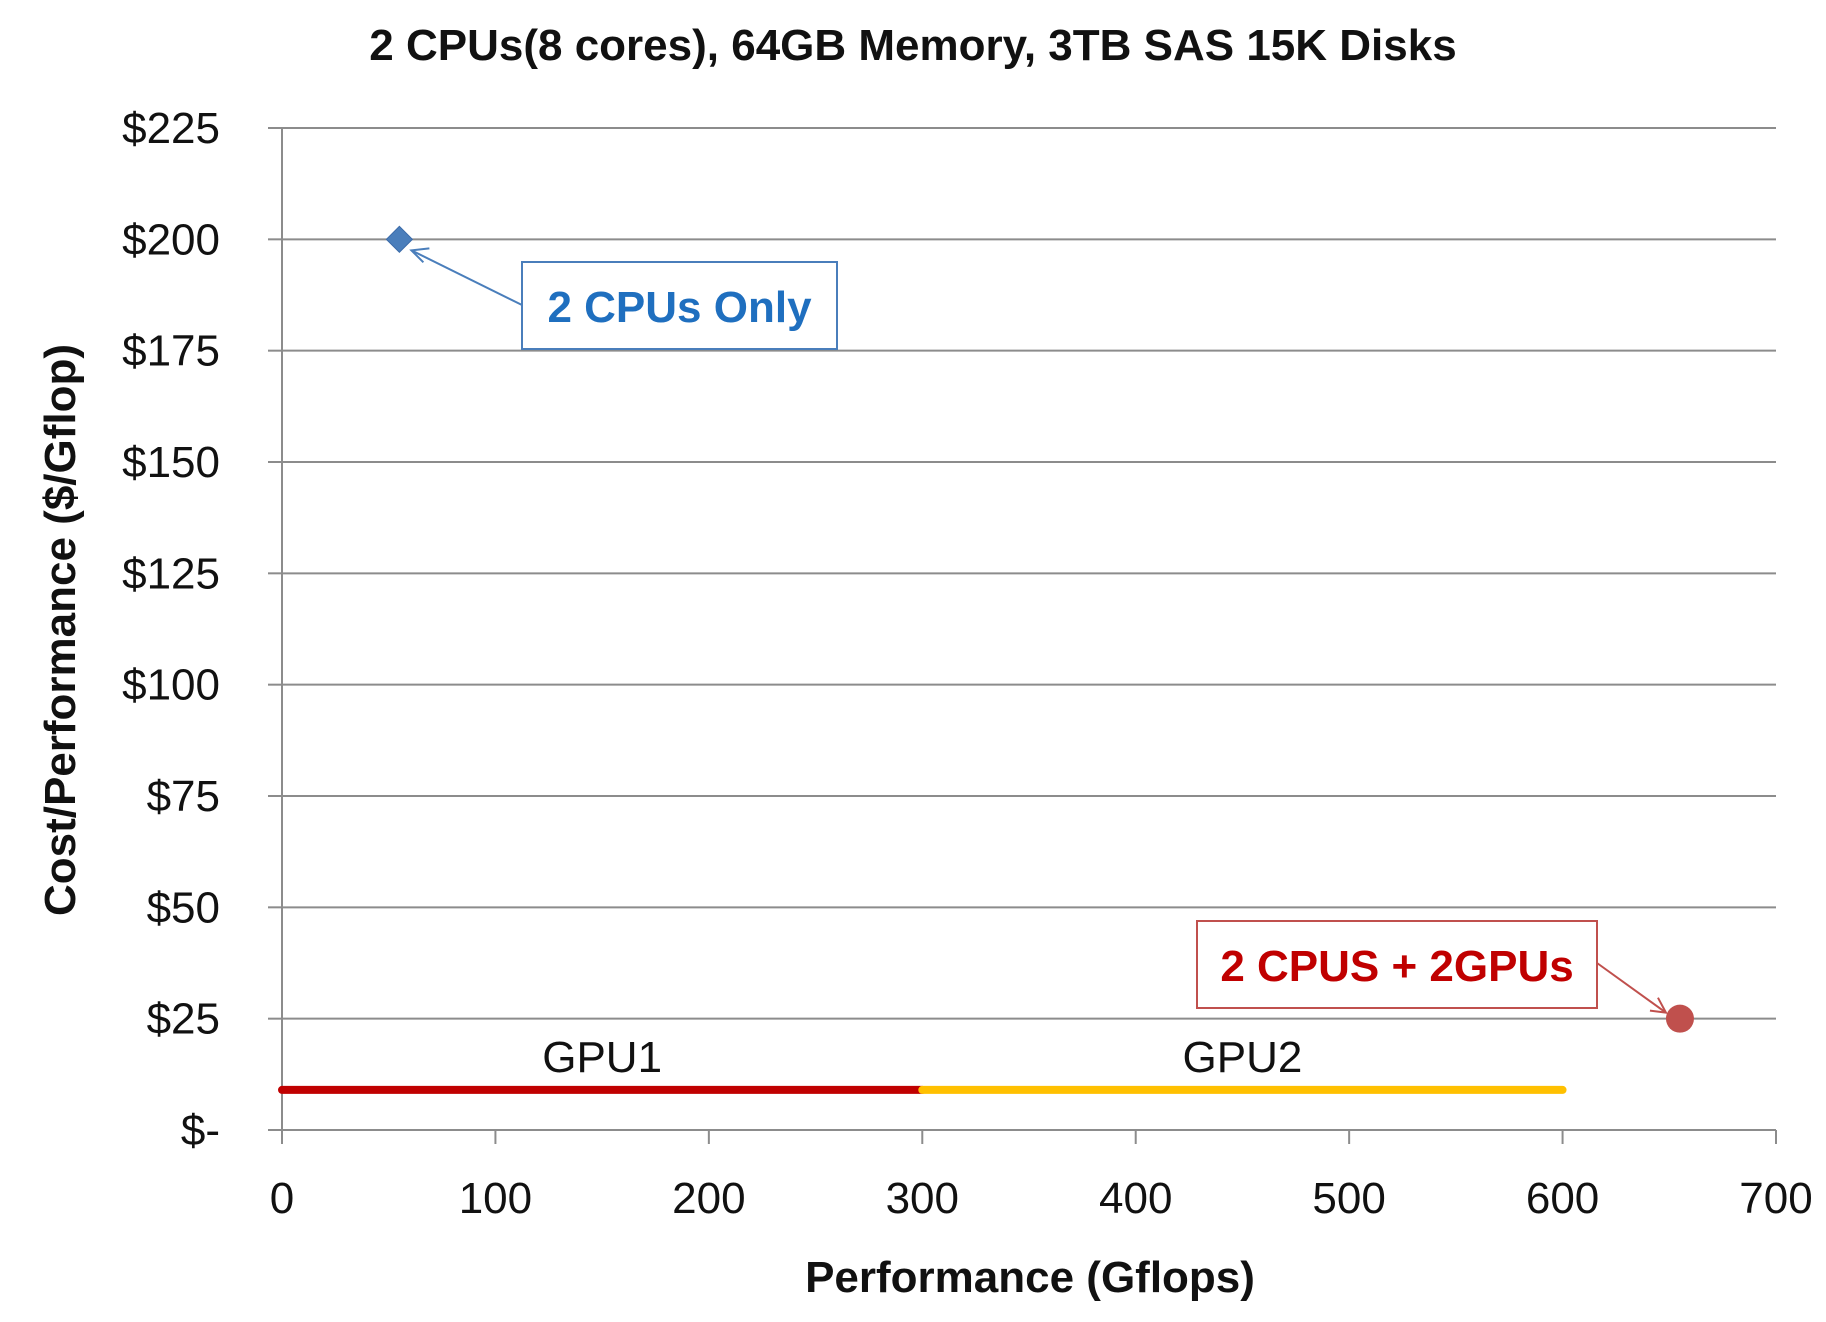 This screenshot has height=1322, width=1826. Describe the element at coordinates (419, 255) in the screenshot. I see `callout-arrowhead-2-cpus-only` at that location.